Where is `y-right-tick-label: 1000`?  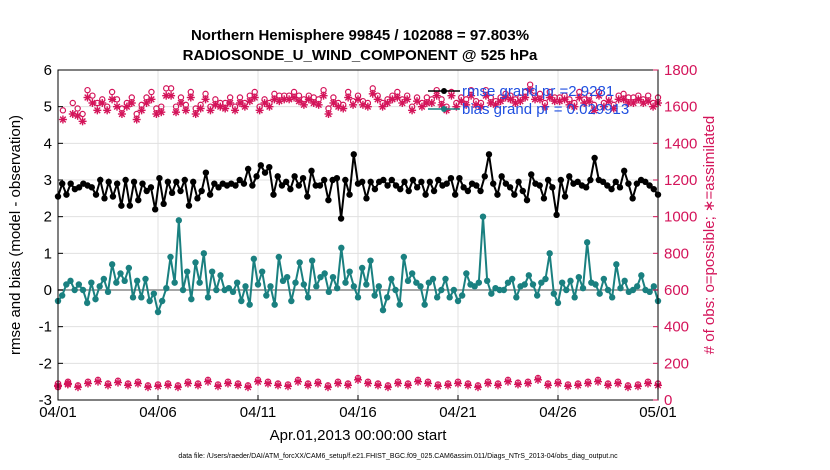
y-right-tick-label: 1000 is located at coordinates (680, 217).